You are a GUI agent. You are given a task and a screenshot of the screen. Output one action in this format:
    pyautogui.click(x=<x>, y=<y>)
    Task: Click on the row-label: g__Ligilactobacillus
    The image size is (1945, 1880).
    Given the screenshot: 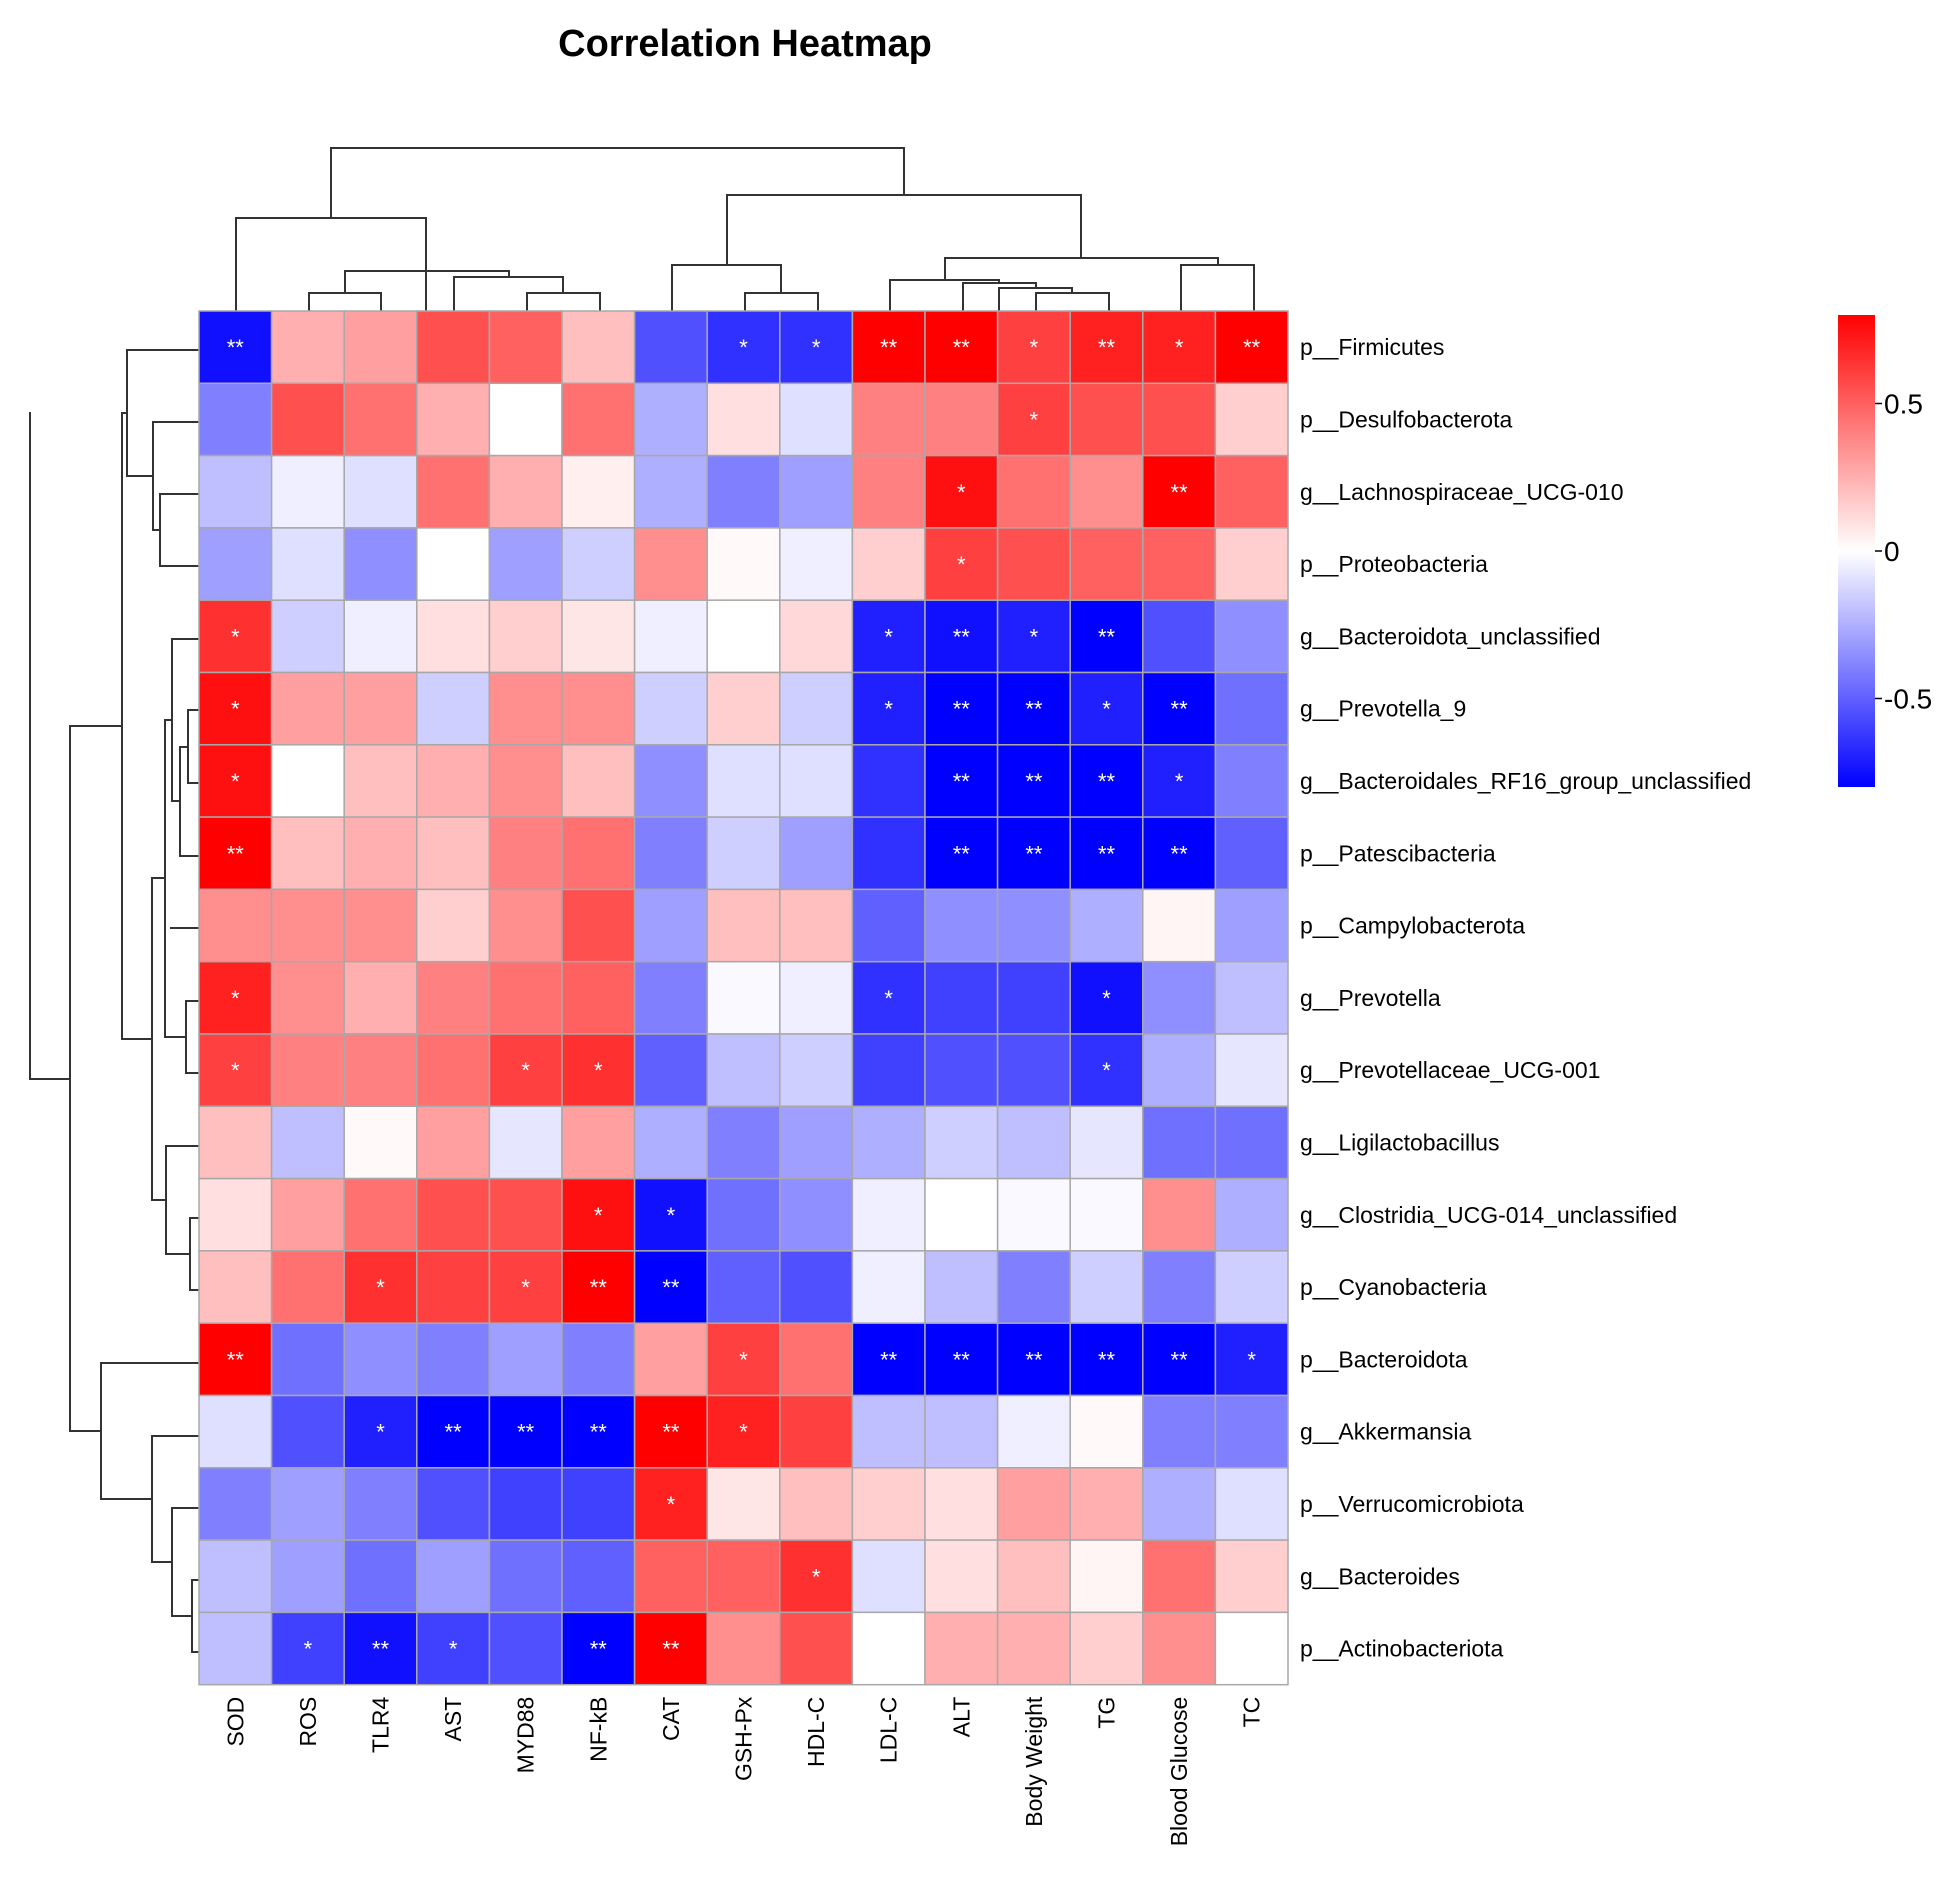 What is the action you would take?
    pyautogui.click(x=1399, y=1142)
    